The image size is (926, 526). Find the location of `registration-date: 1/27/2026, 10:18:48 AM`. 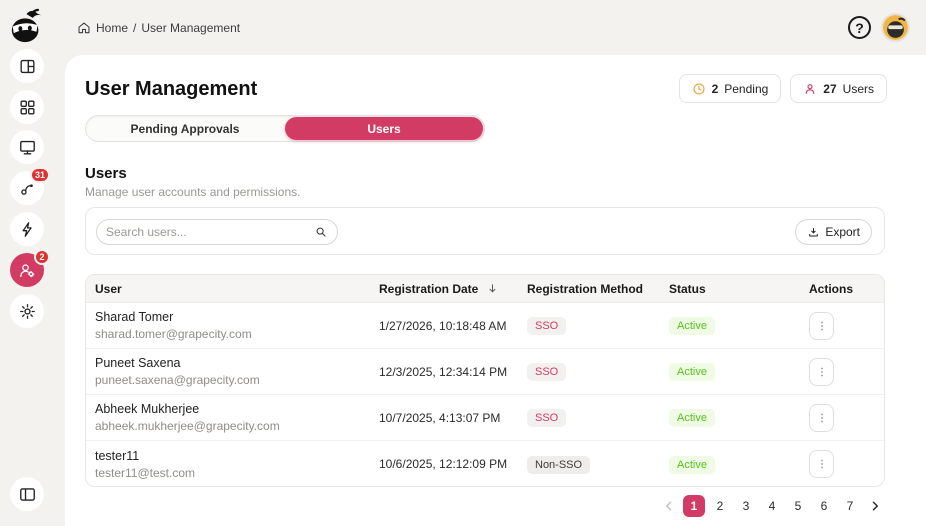

registration-date: 1/27/2026, 10:18:48 AM is located at coordinates (443, 325).